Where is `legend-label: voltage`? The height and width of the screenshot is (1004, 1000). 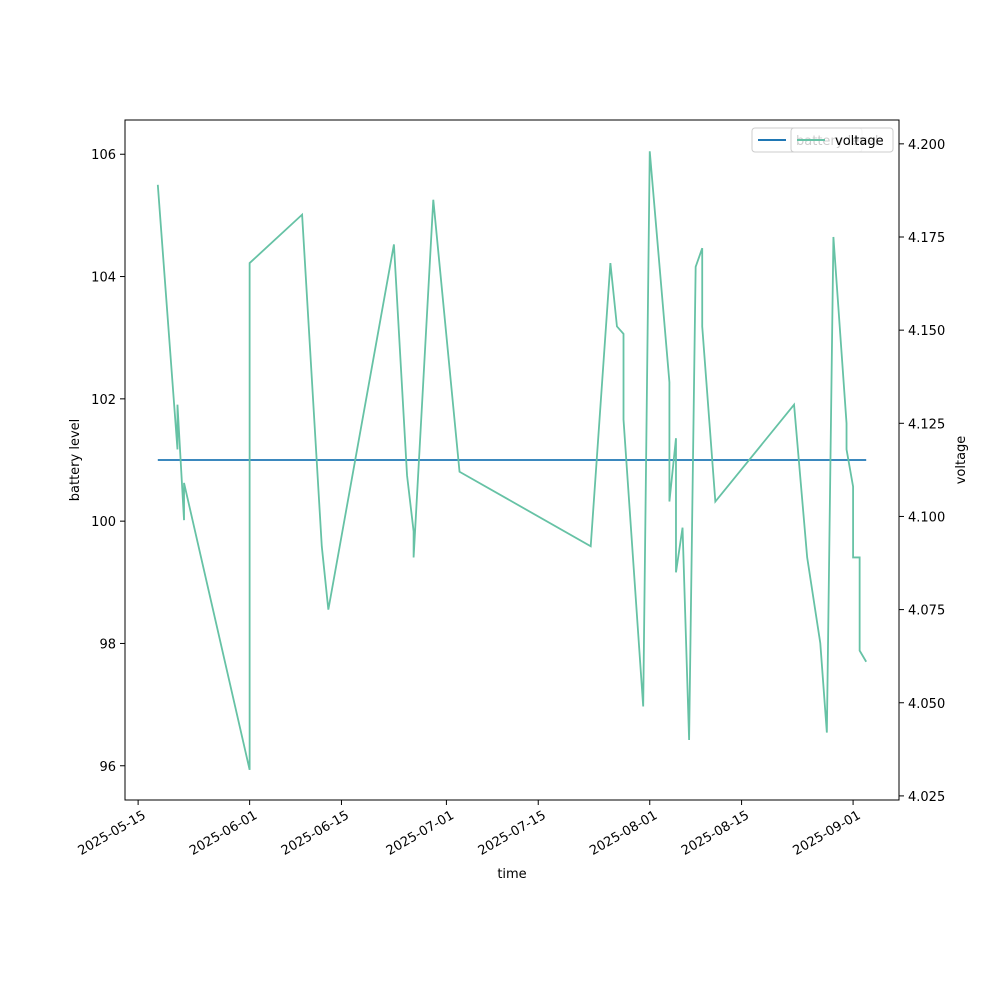 legend-label: voltage is located at coordinates (859, 141).